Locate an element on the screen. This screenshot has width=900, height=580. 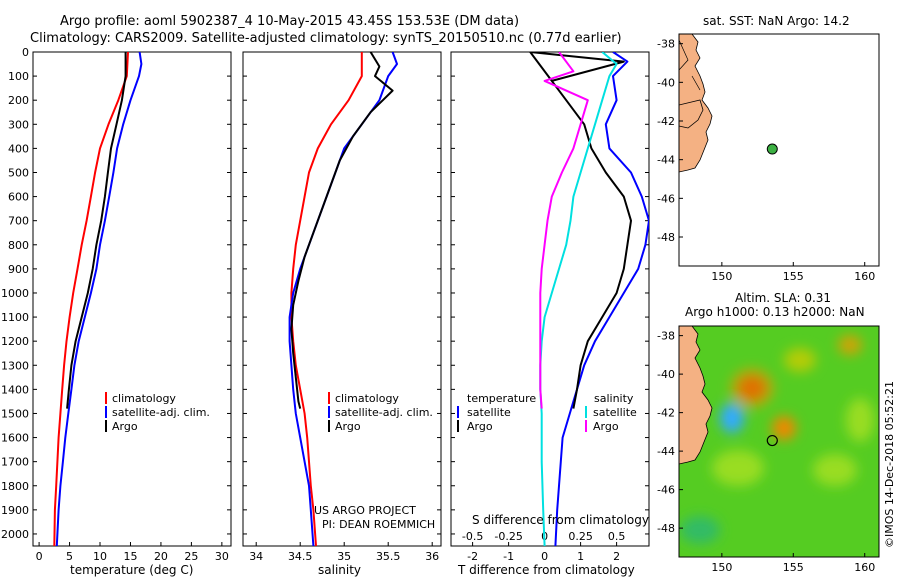
x-tick-label: 35 is located at coordinates (344, 556).